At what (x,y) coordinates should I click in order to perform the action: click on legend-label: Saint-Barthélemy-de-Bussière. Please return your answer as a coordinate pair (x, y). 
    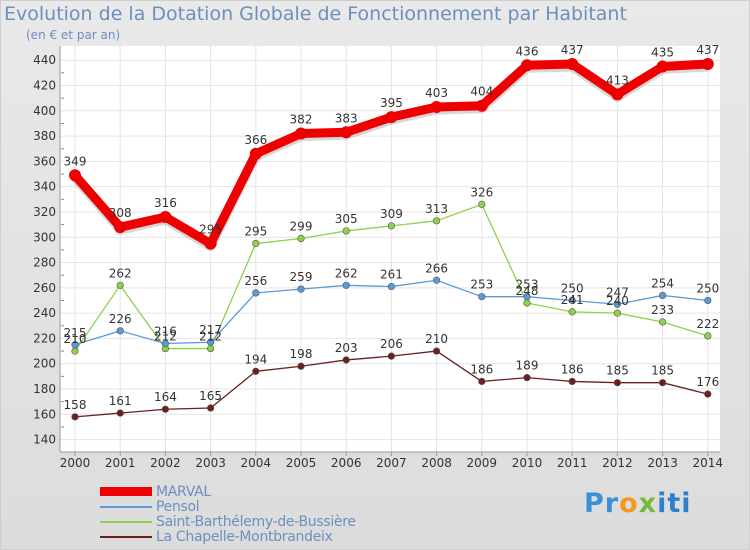
    Looking at the image, I should click on (256, 521).